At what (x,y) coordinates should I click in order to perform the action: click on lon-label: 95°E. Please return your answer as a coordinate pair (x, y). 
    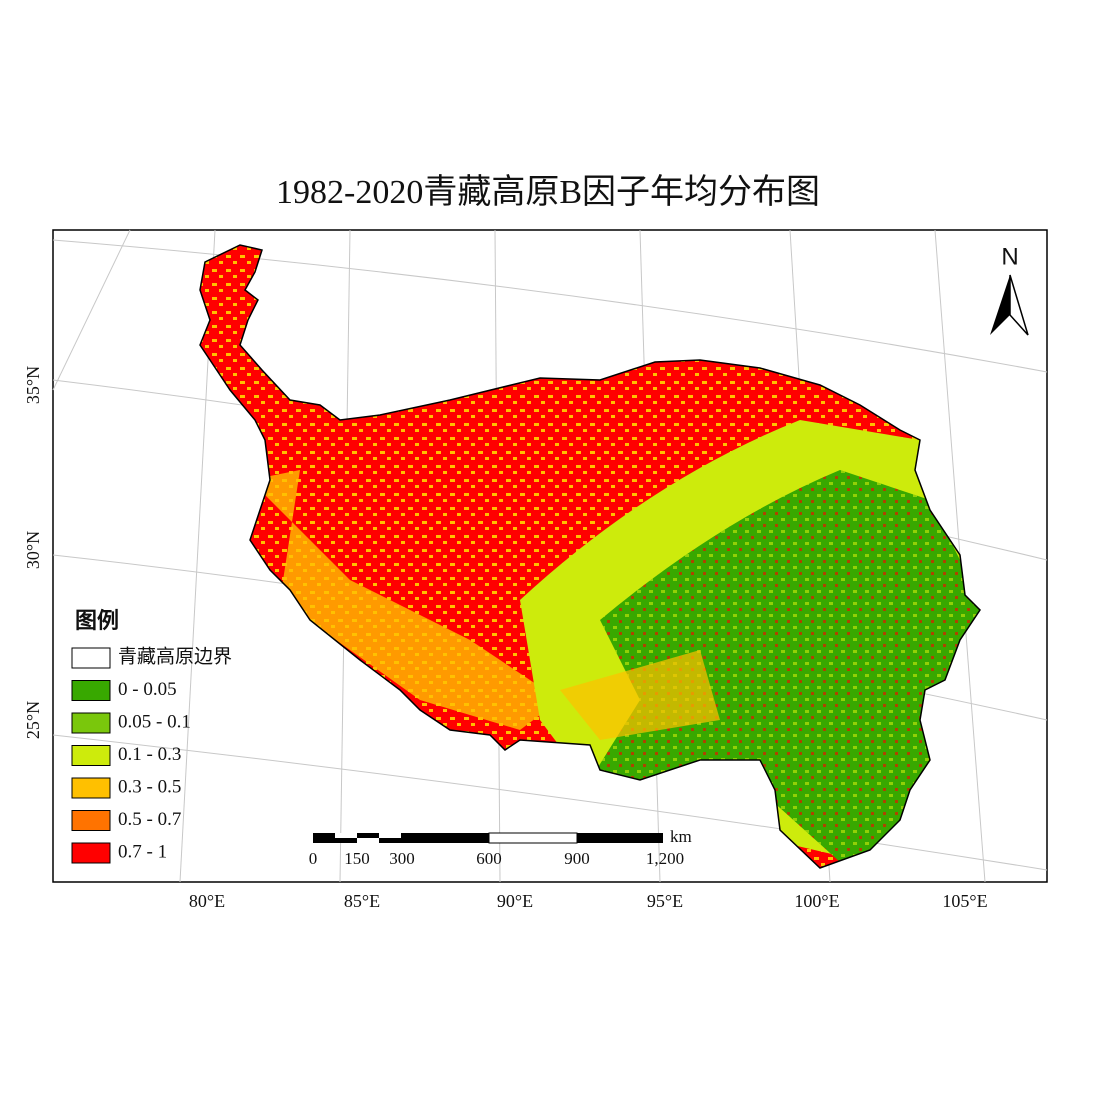
    Looking at the image, I should click on (665, 901).